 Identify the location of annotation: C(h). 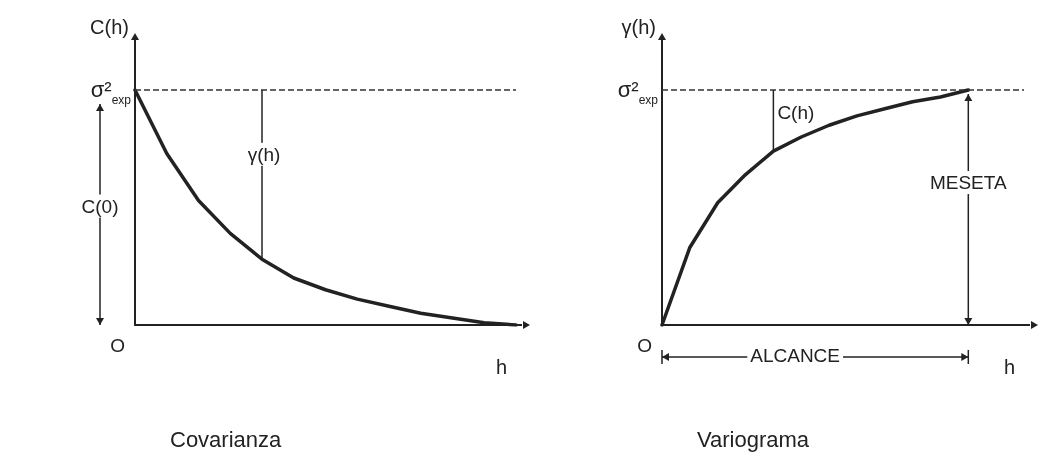
(796, 112).